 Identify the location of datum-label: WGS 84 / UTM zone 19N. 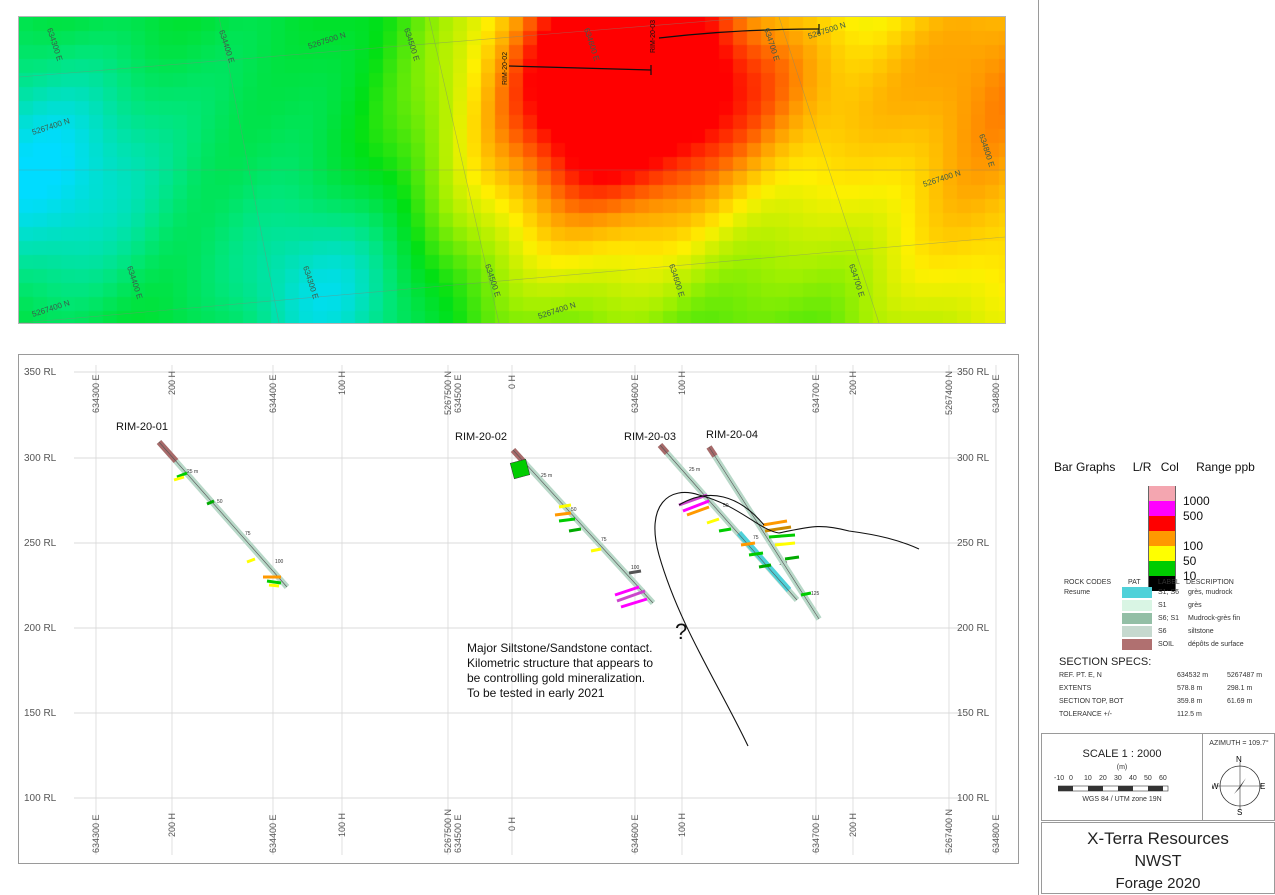
(1122, 799).